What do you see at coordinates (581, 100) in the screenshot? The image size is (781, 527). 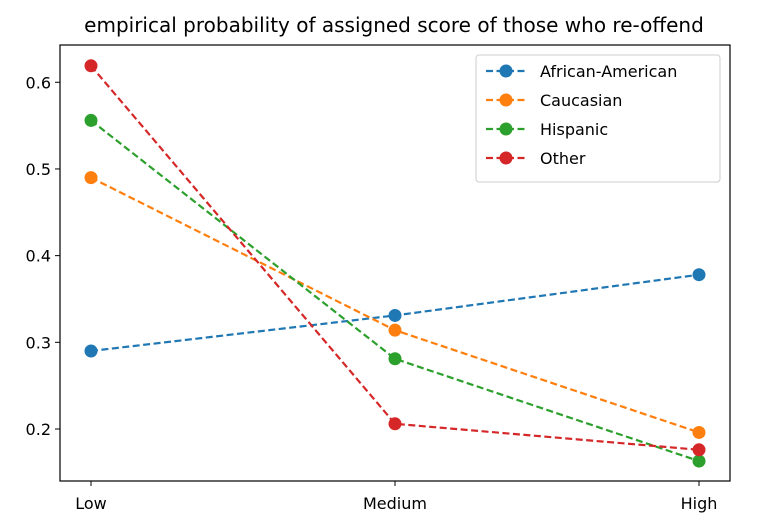 I see `legend-label-caucasian: Caucasian` at bounding box center [581, 100].